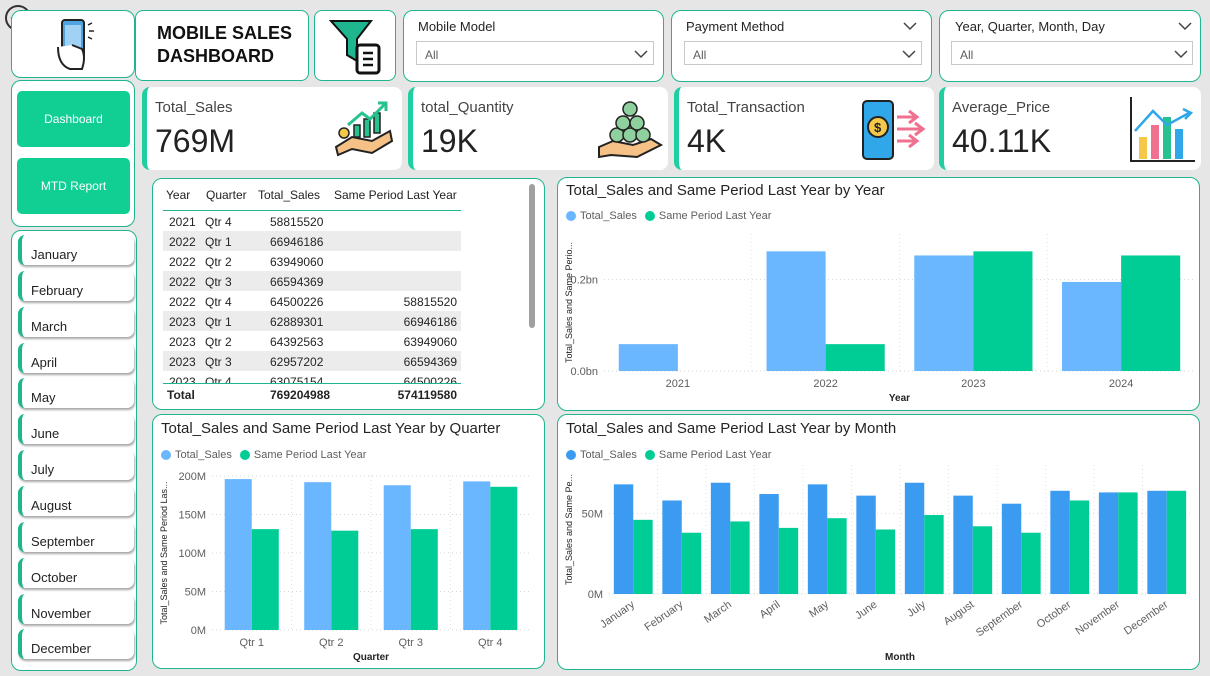 This screenshot has width=1210, height=676. I want to click on x-tick-label: November, so click(1098, 617).